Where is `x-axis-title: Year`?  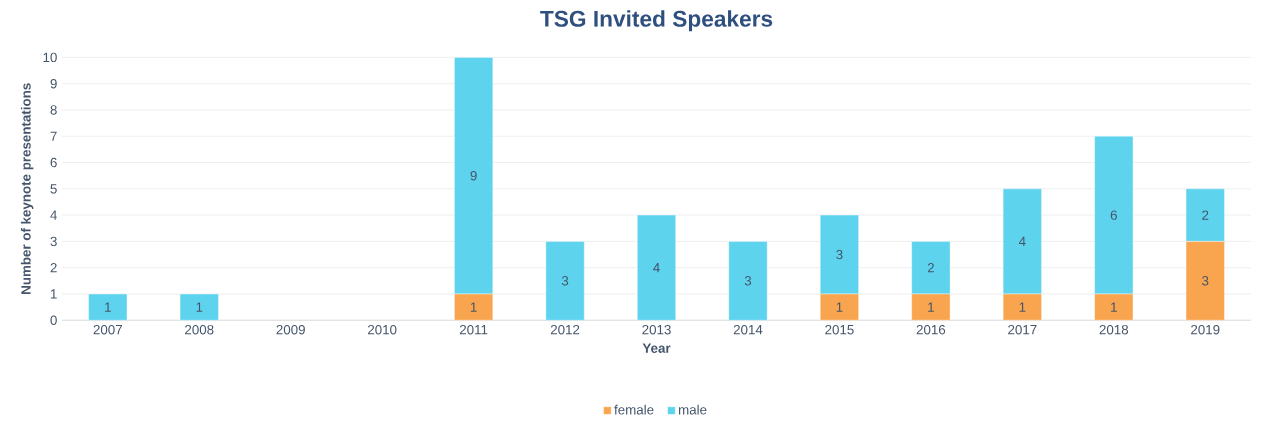
x-axis-title: Year is located at coordinates (656, 348).